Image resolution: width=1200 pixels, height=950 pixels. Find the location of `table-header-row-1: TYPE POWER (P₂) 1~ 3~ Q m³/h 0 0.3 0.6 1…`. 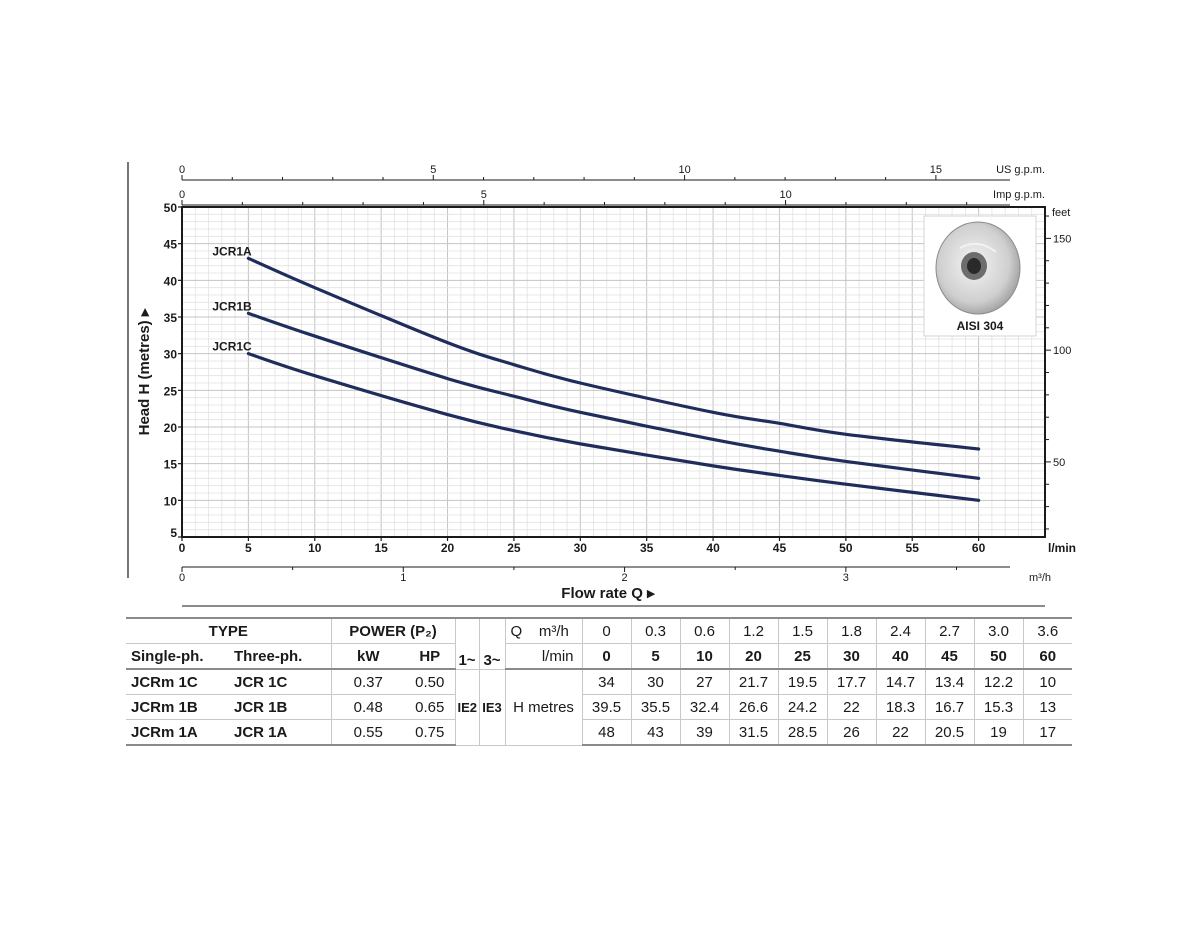

table-header-row-1: TYPE POWER (P₂) 1~ 3~ Q m³/h 0 0.3 0.6 1… is located at coordinates (599, 643).